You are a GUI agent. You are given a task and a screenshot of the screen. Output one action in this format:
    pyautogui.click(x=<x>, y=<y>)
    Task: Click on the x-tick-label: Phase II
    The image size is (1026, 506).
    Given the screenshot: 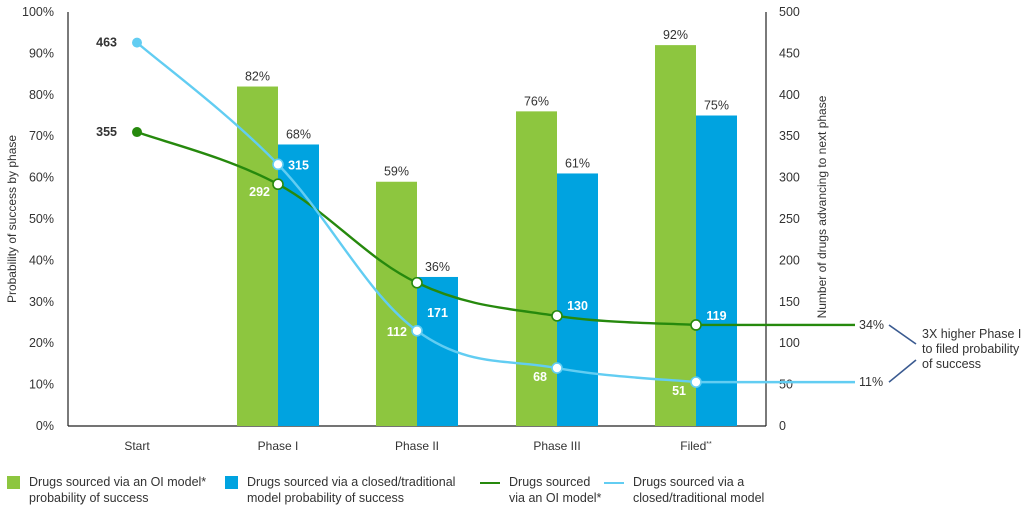 What is the action you would take?
    pyautogui.click(x=417, y=446)
    